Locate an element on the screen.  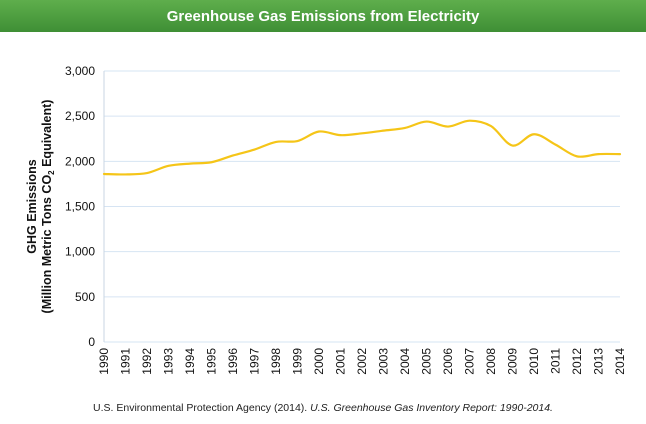
y-tick-label: 1,000 is located at coordinates (80, 252).